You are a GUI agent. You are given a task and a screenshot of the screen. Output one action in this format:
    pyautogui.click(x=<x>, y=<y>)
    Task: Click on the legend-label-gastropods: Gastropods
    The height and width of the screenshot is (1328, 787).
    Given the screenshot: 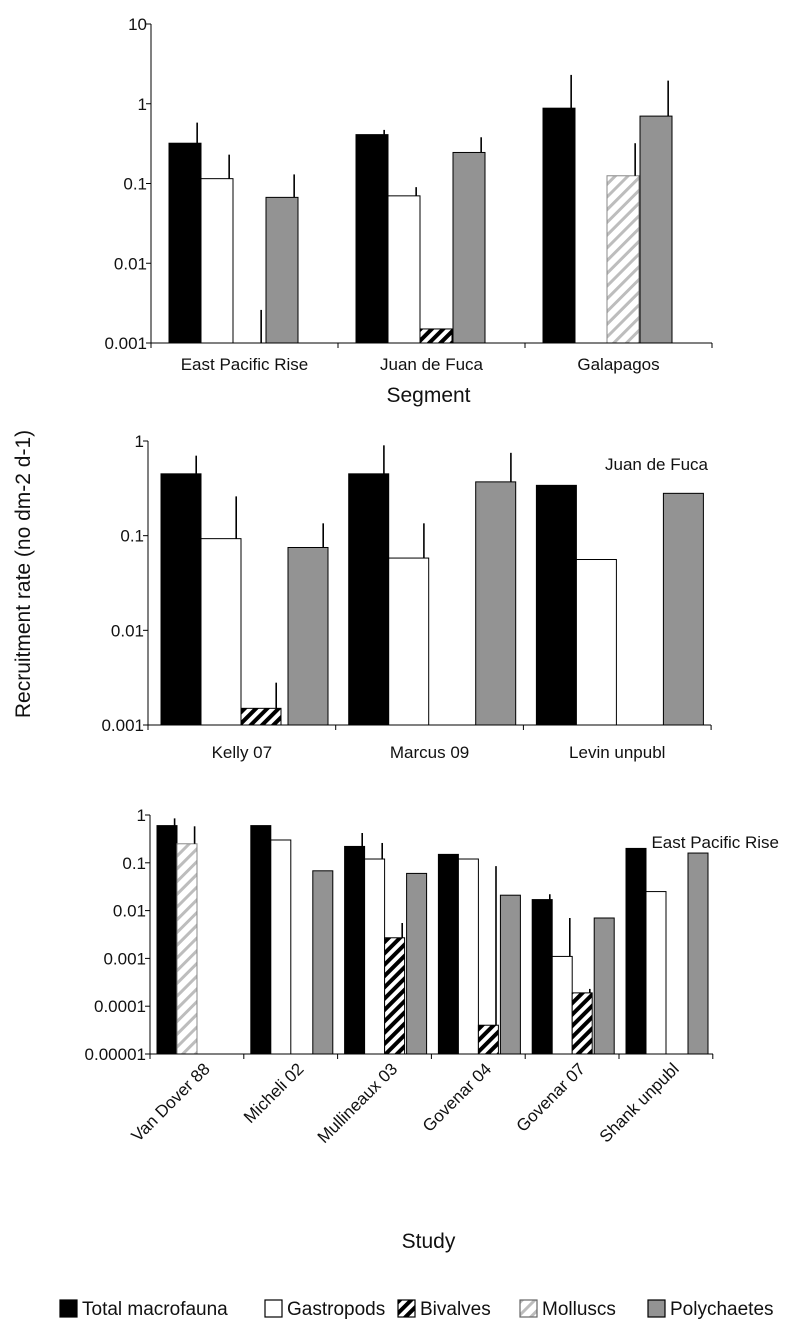 What is the action you would take?
    pyautogui.click(x=336, y=1309)
    